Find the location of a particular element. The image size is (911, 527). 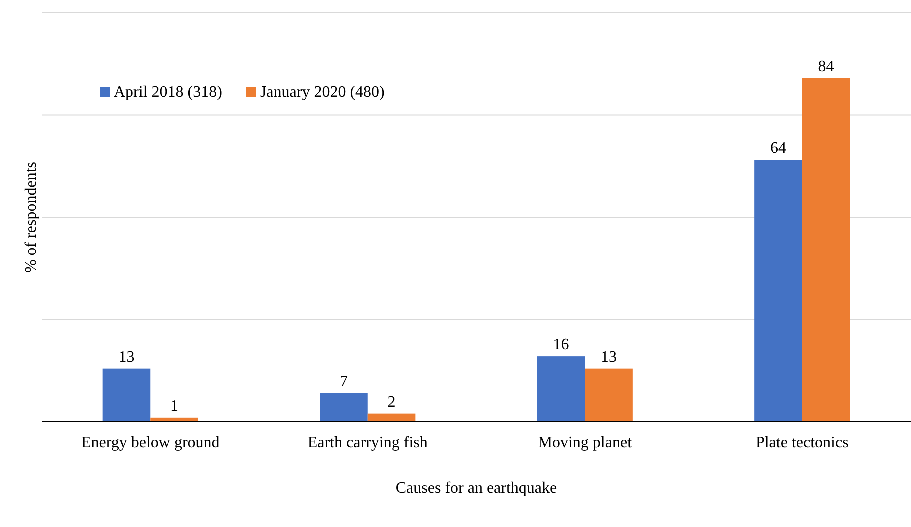

y-axis-title: % of respondents is located at coordinates (31, 218).